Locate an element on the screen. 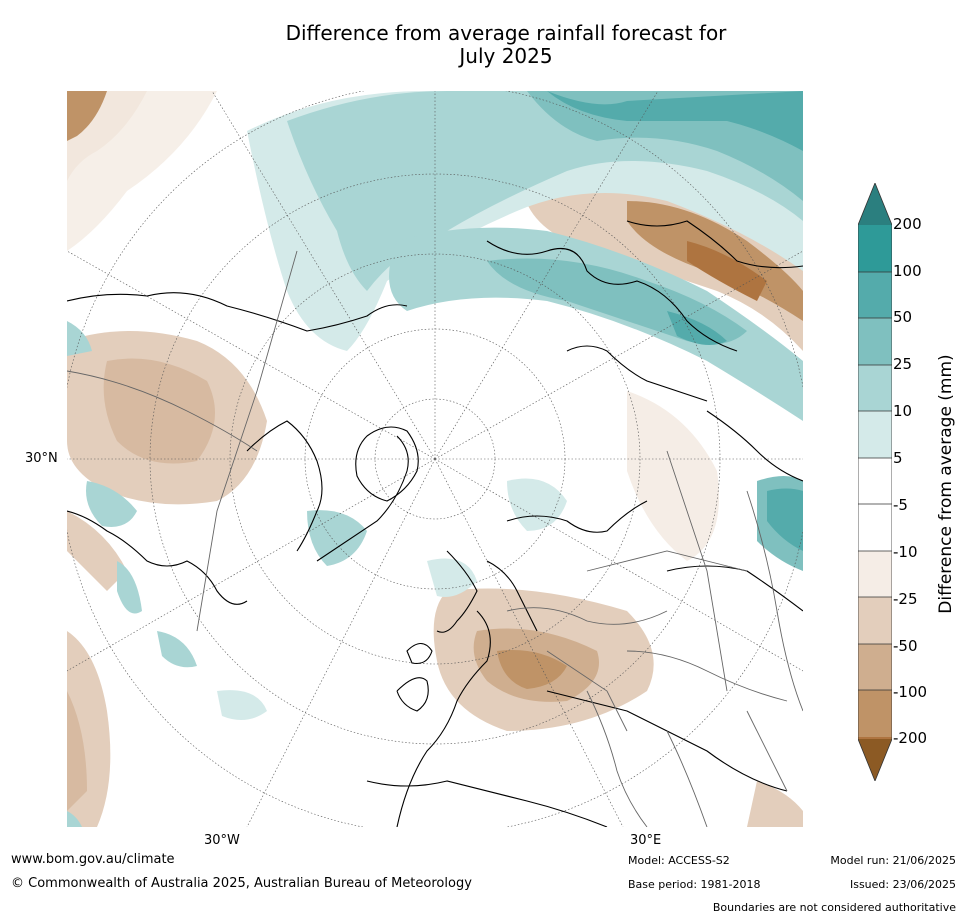  colorbar-tick: 100 is located at coordinates (907, 271).